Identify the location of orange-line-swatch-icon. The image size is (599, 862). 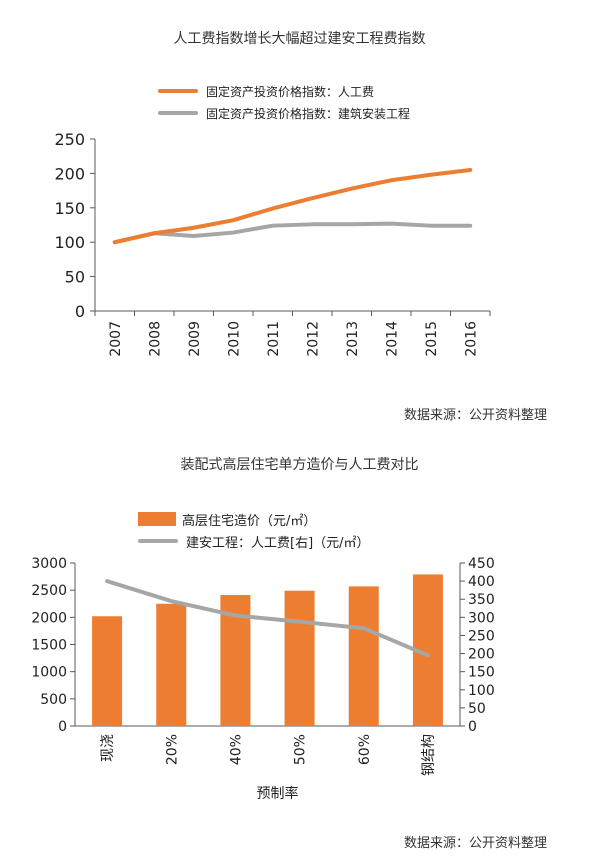
(178, 91).